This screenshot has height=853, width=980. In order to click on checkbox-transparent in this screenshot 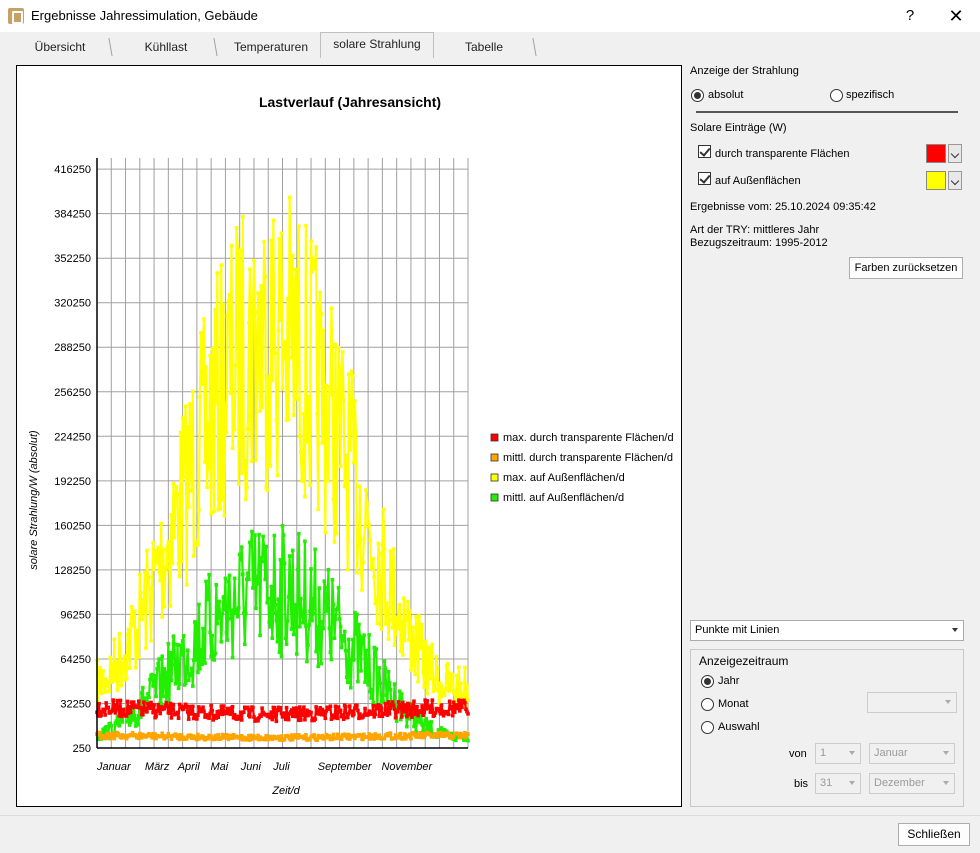, I will do `click(704, 151)`.